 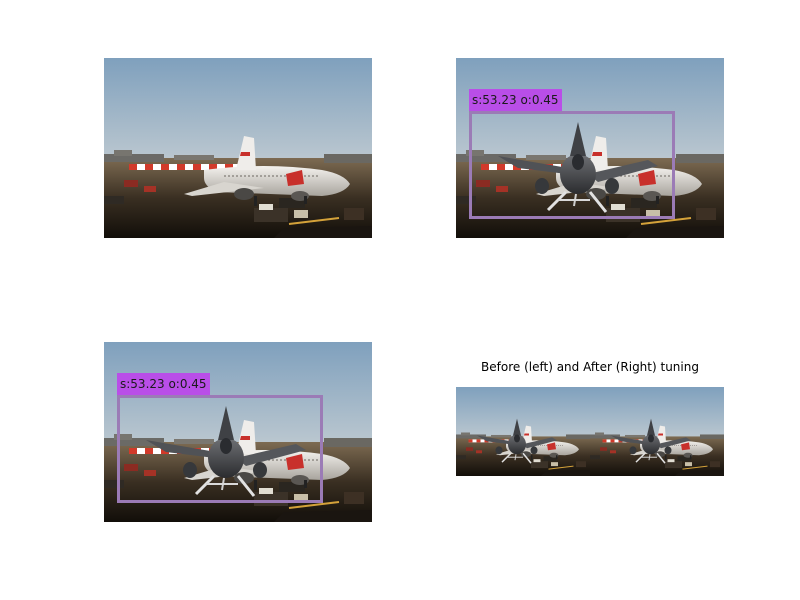 I want to click on detection-panel-bottom-left: s:53.23 o:0.45, so click(x=238, y=432).